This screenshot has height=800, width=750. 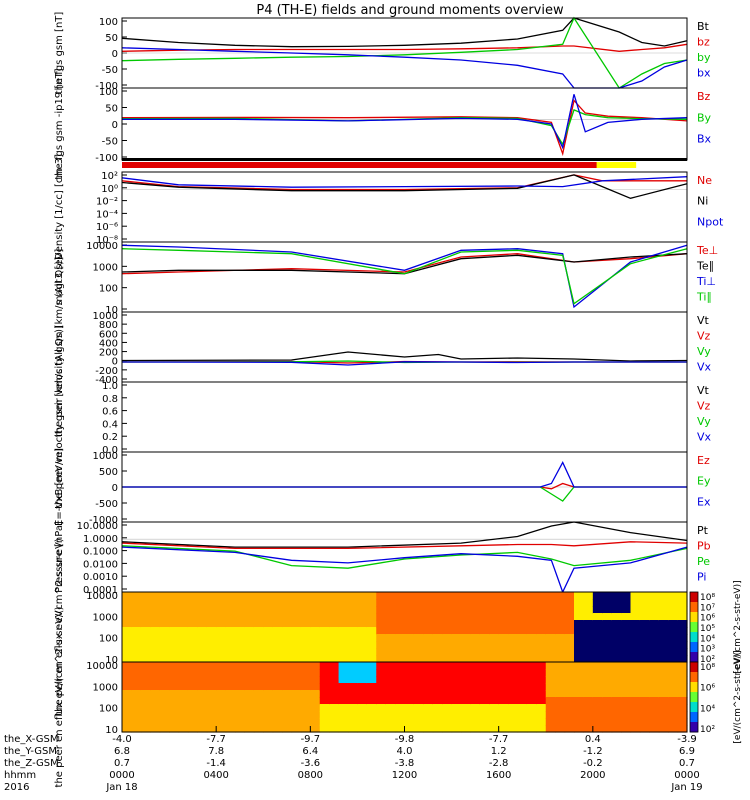 What do you see at coordinates (115, 488) in the screenshot?
I see `ytick-label: 0` at bounding box center [115, 488].